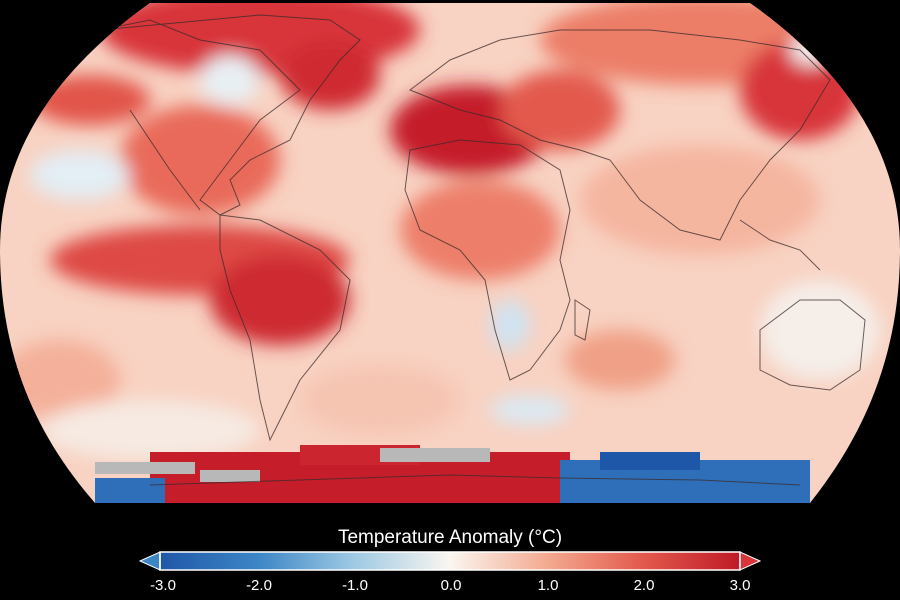 The width and height of the screenshot is (900, 600). What do you see at coordinates (450, 537) in the screenshot?
I see `legend-title: Temperature Anomaly (°C)` at bounding box center [450, 537].